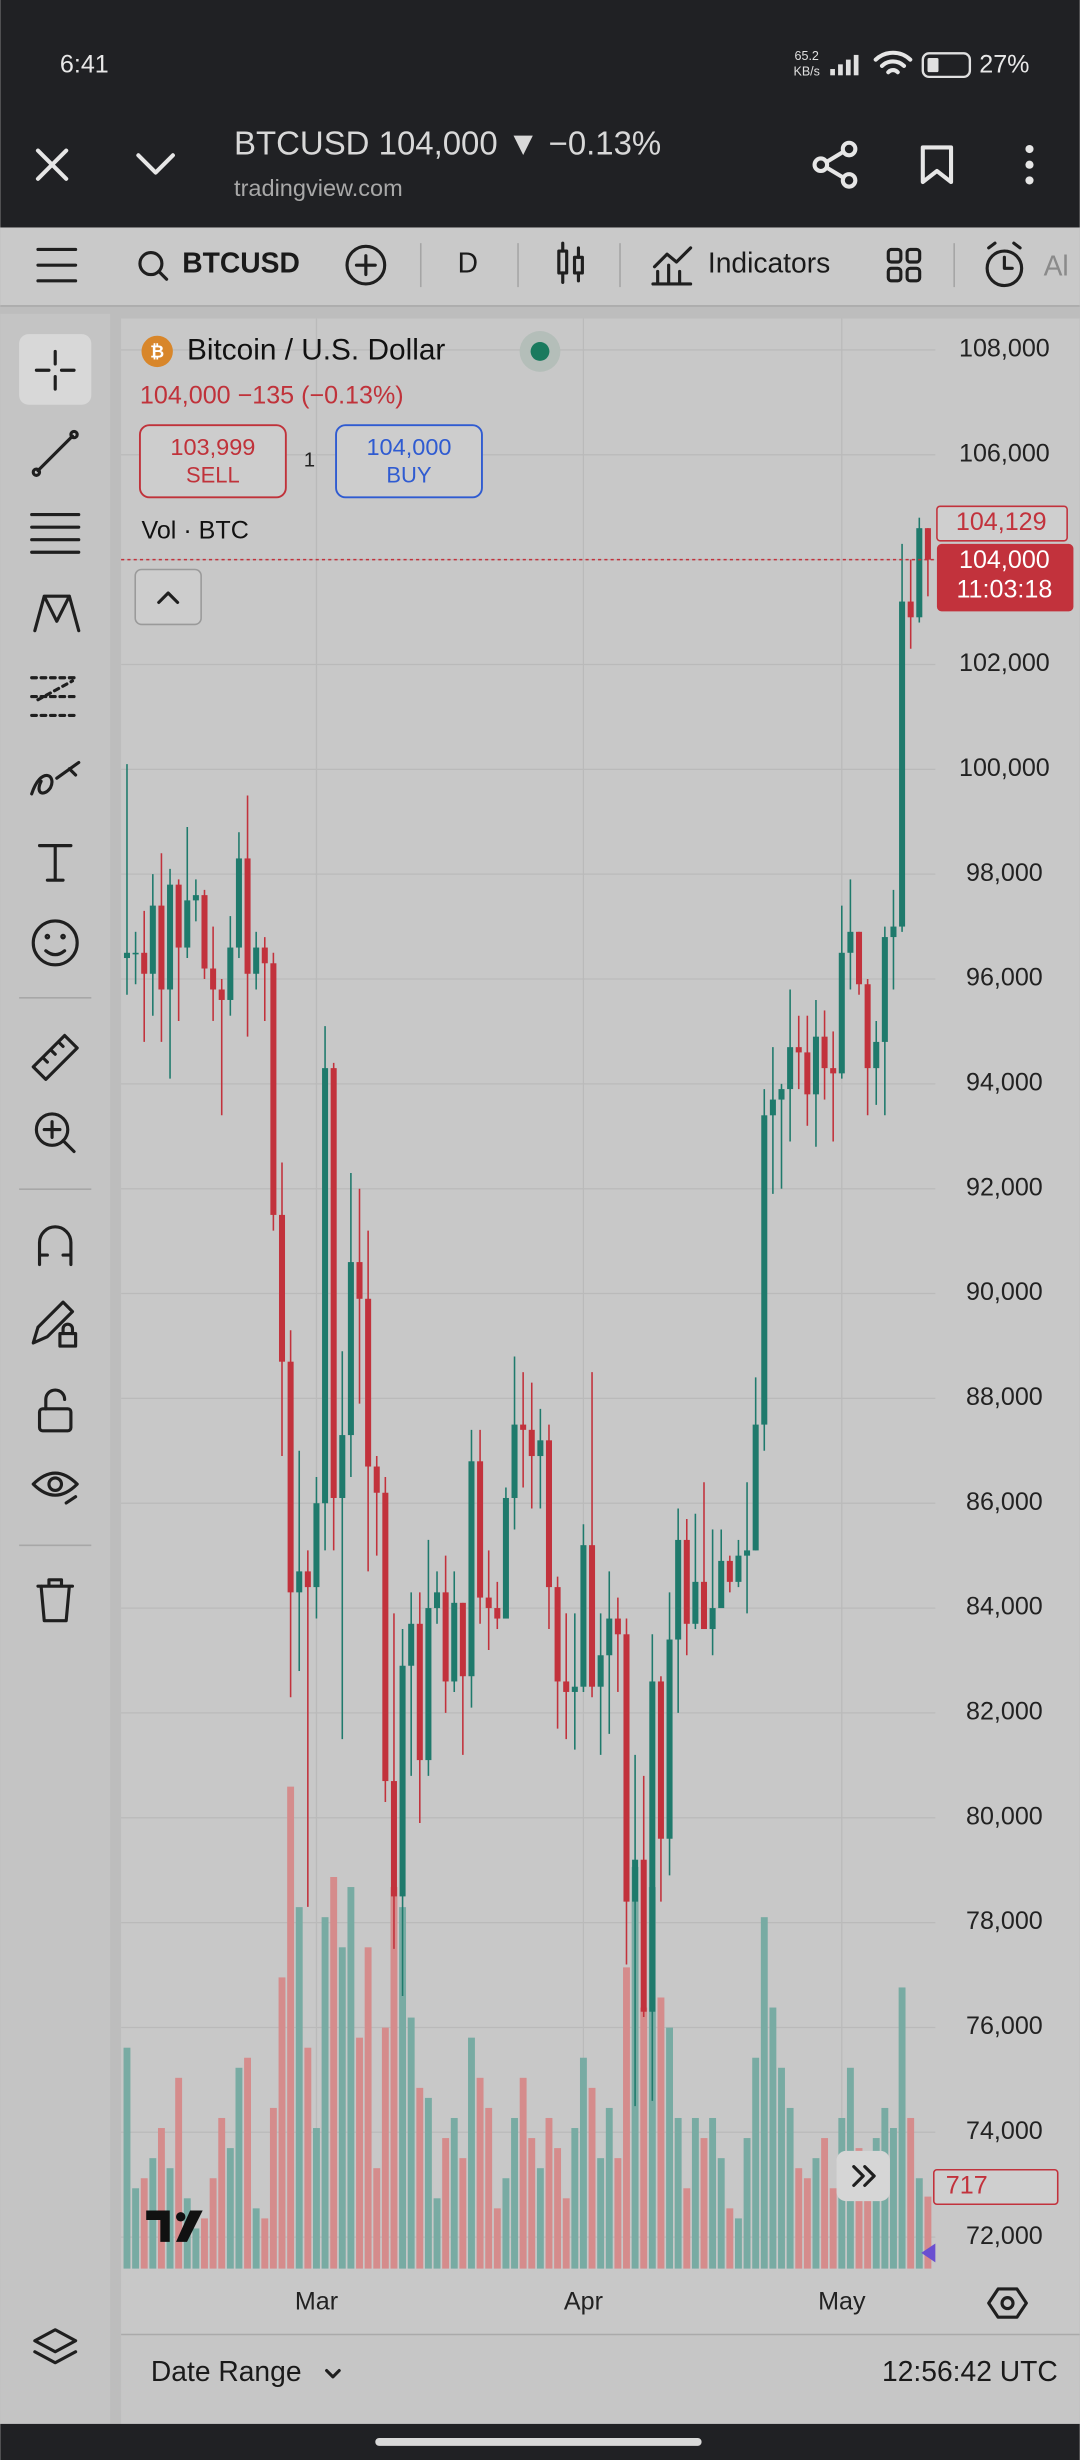 The width and height of the screenshot is (1080, 2460). I want to click on text-tool, so click(55, 863).